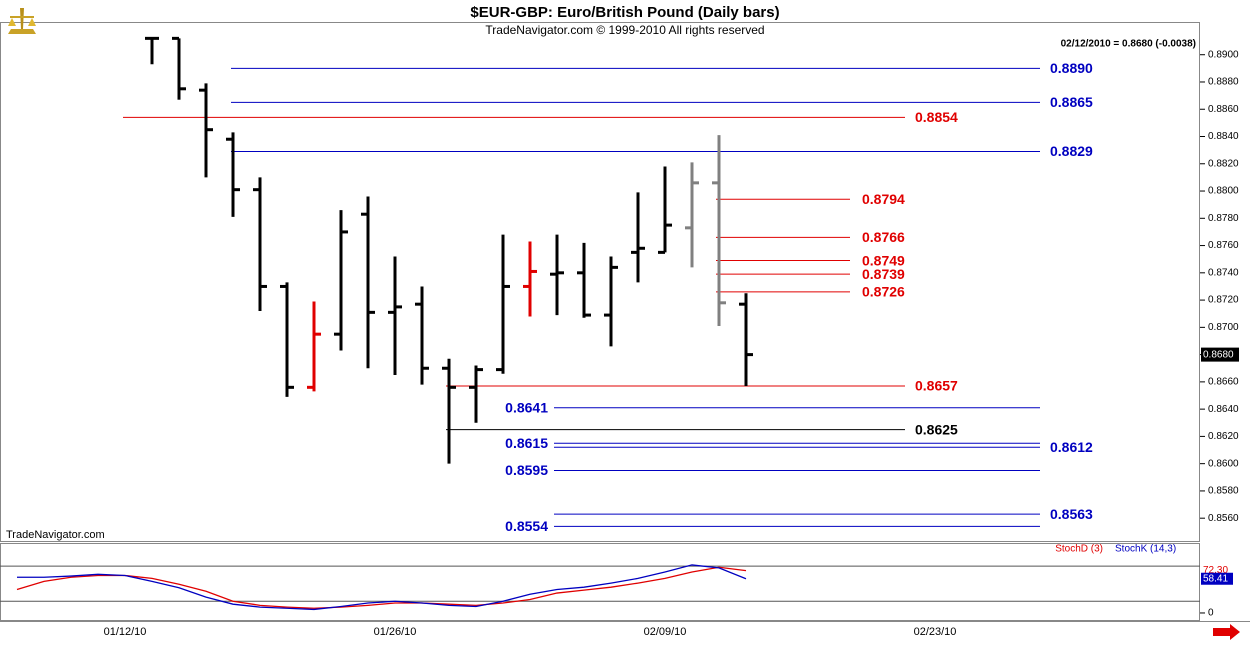  I want to click on y-tick-label: 0, so click(1211, 613).